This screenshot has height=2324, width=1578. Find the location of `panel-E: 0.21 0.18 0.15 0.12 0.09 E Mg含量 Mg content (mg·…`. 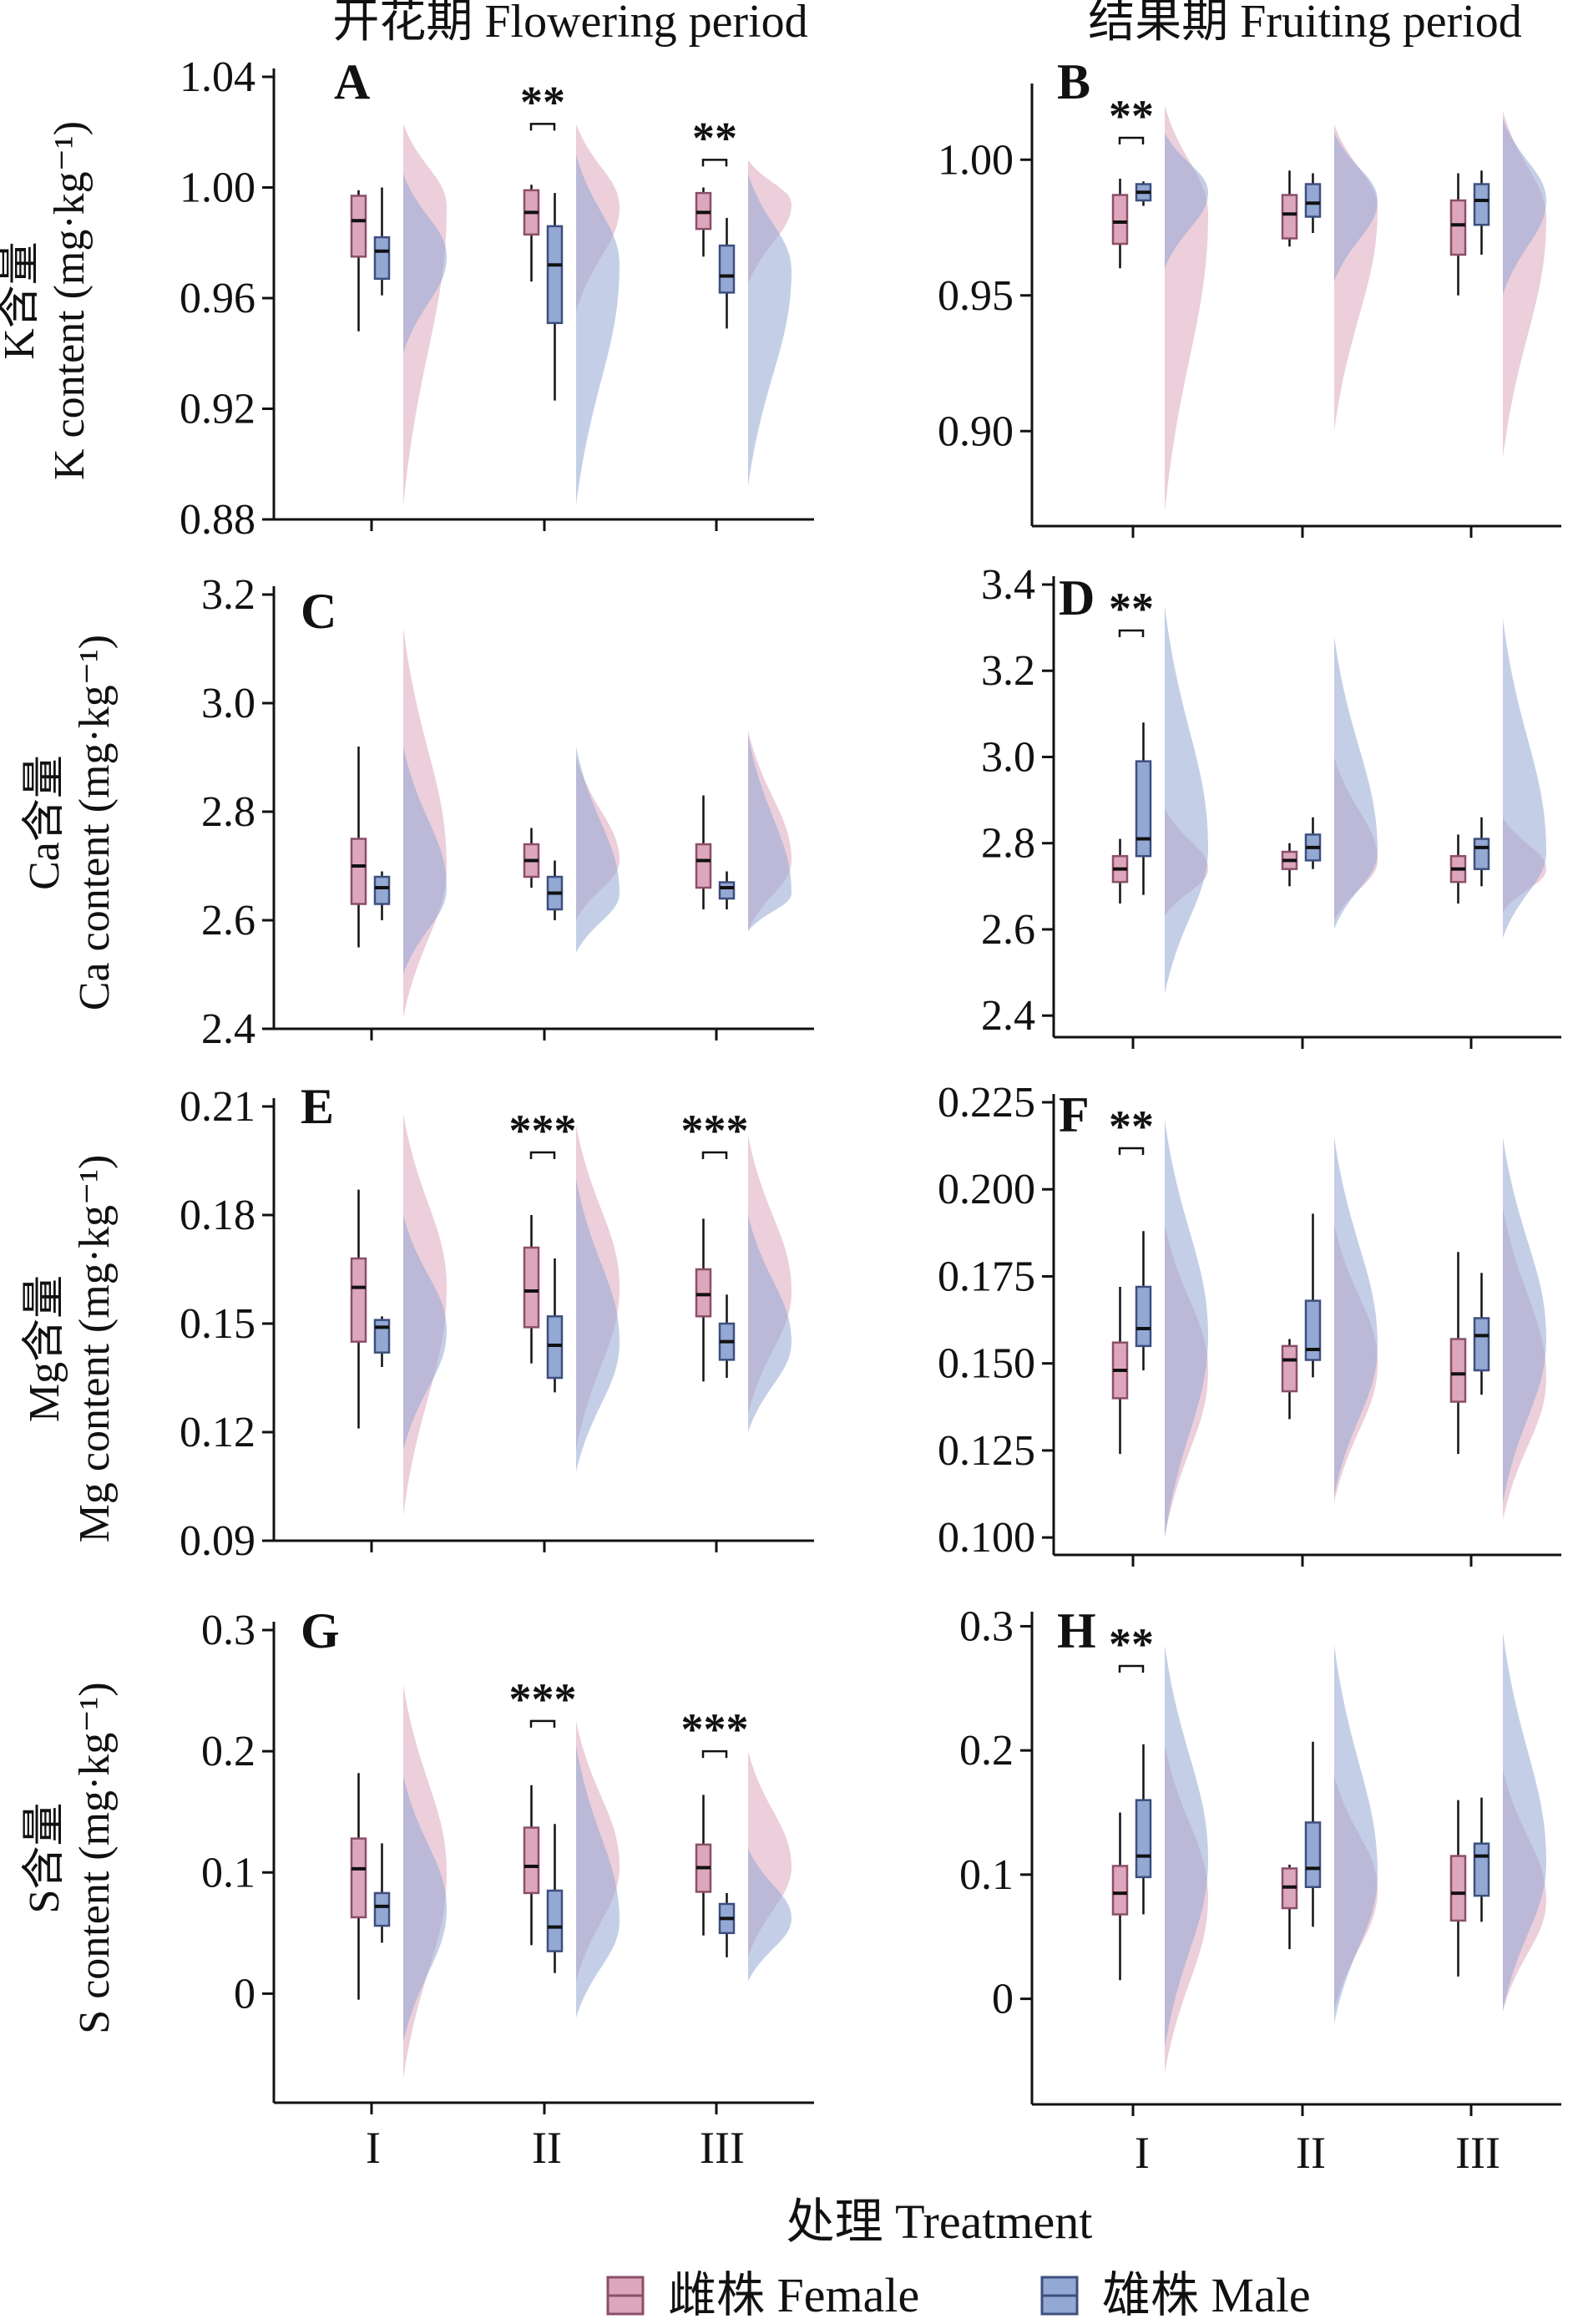

panel-E: 0.21 0.18 0.15 0.12 0.09 E Mg含量 Mg content (mg·… is located at coordinates (417, 1322).